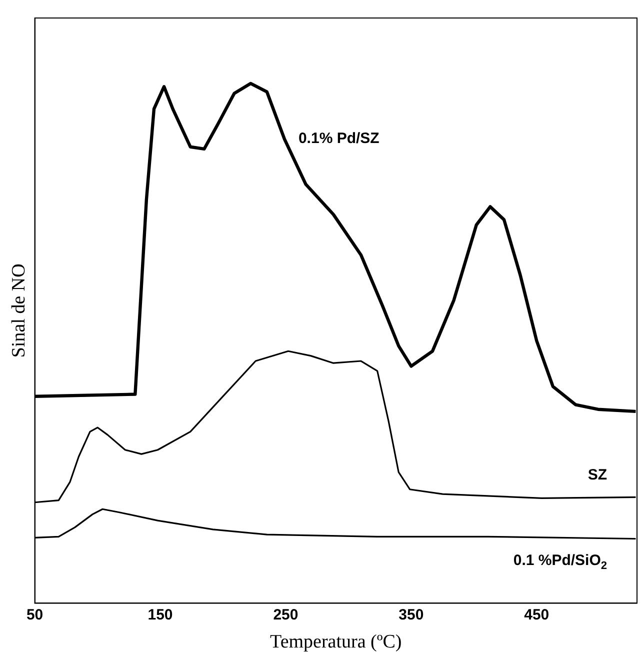  I want to click on x-tick-label: 450, so click(537, 615).